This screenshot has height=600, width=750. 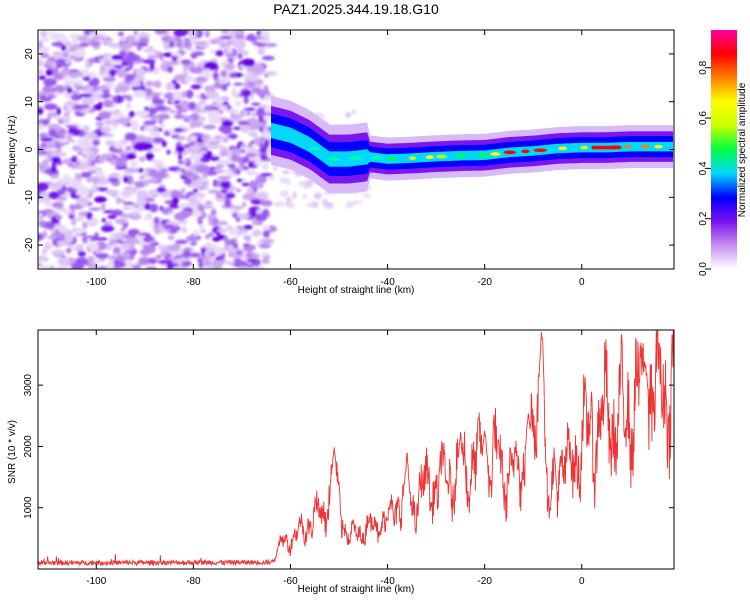 I want to click on spectrogram-y-tick-label: -10, so click(x=29, y=197).